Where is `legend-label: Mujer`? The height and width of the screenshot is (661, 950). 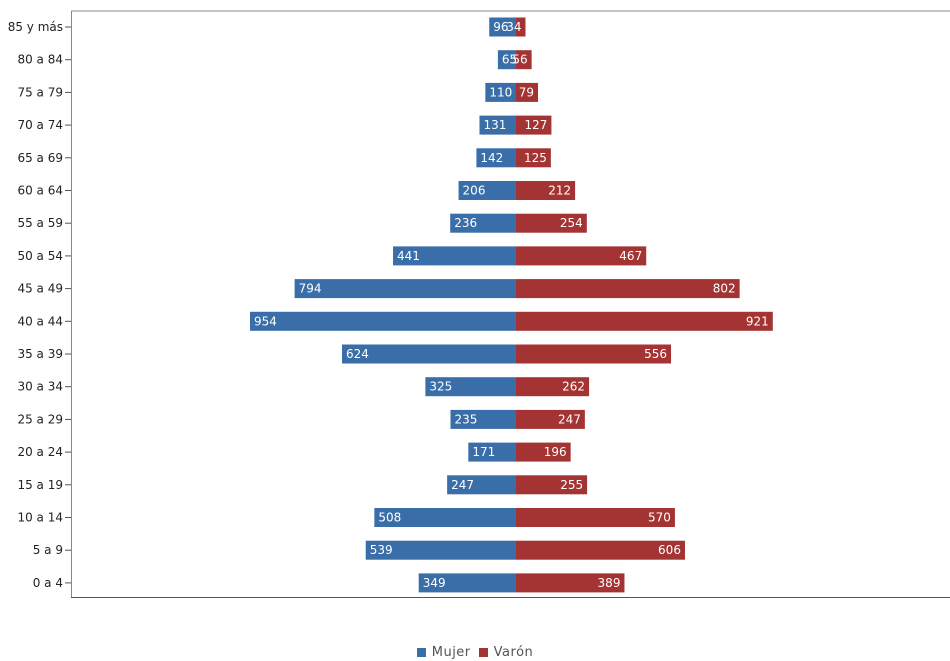 legend-label: Mujer is located at coordinates (451, 652).